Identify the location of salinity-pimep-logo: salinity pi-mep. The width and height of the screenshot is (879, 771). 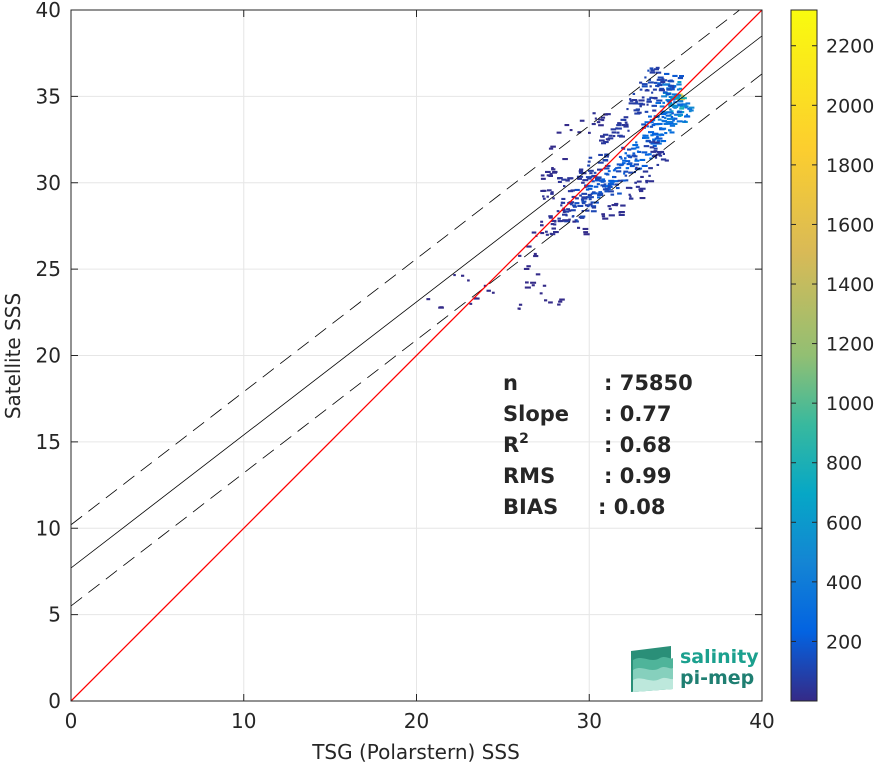
(695, 669).